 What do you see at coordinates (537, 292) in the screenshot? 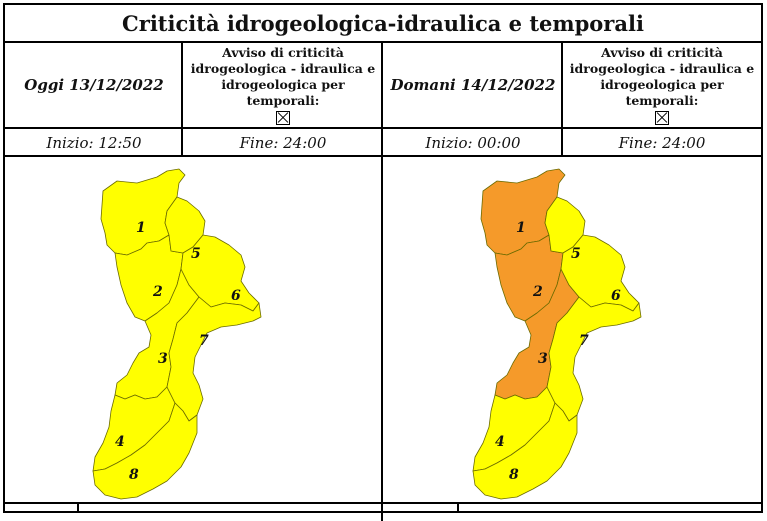
I see `tomorrow-zone-label-2: 2` at bounding box center [537, 292].